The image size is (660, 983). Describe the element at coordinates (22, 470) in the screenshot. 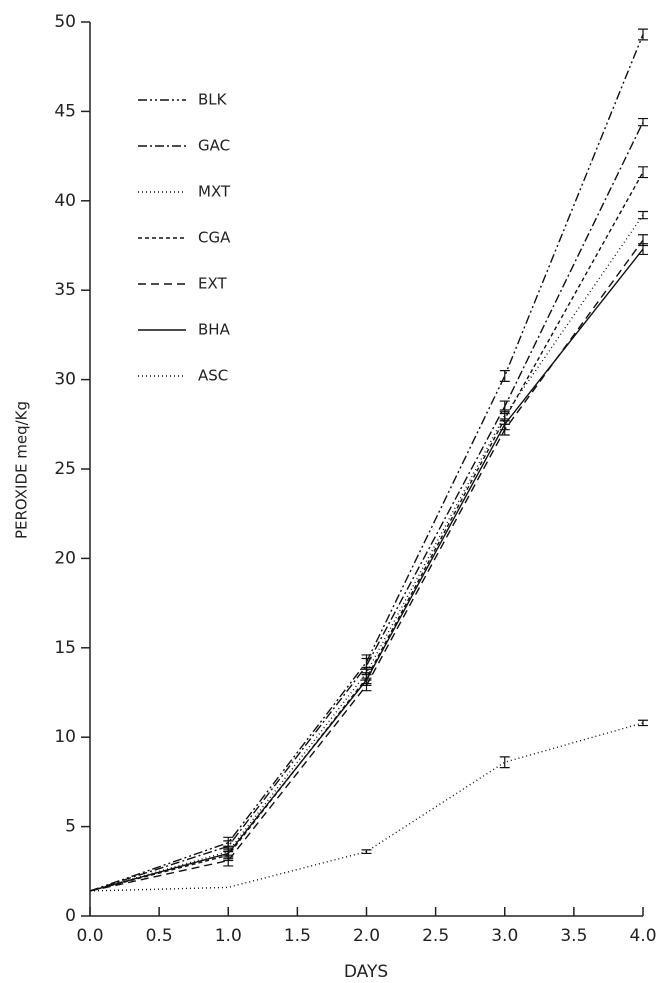

I see `y-axis-label: PEROXIDE meq/Kg` at that location.